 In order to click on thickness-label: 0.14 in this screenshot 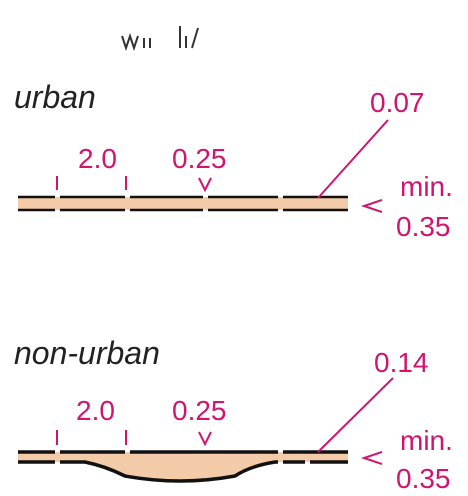, I will do `click(401, 362)`.